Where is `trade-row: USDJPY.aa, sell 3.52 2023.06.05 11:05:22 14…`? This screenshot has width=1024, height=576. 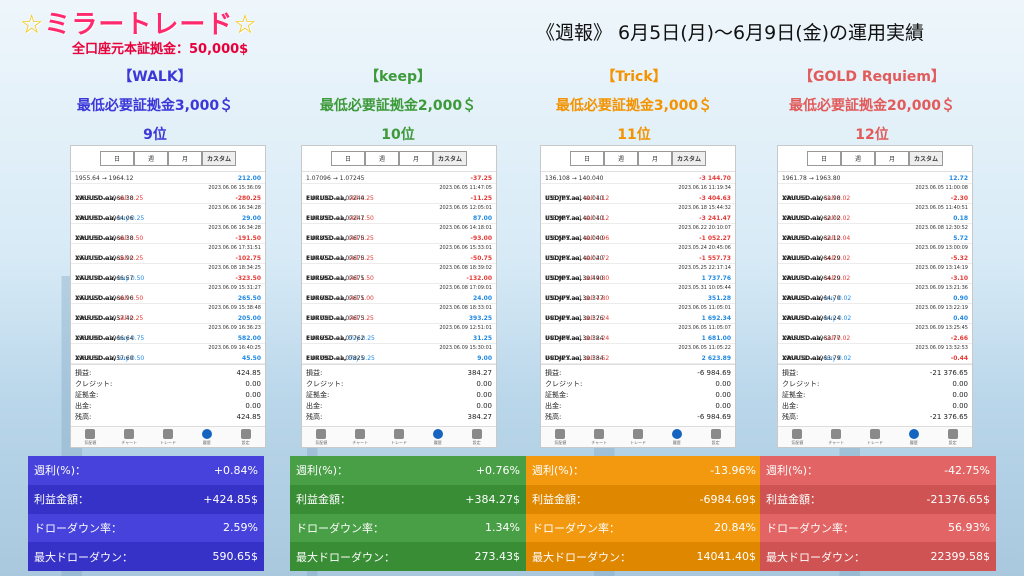 trade-row: USDJPY.aa, sell 3.52 2023.06.05 11:05:22 14… is located at coordinates (638, 354).